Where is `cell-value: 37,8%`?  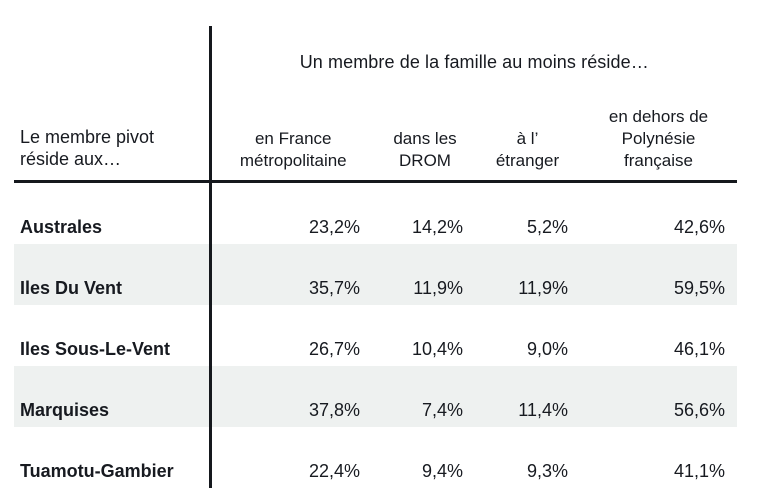
cell-value: 37,8% is located at coordinates (291, 396).